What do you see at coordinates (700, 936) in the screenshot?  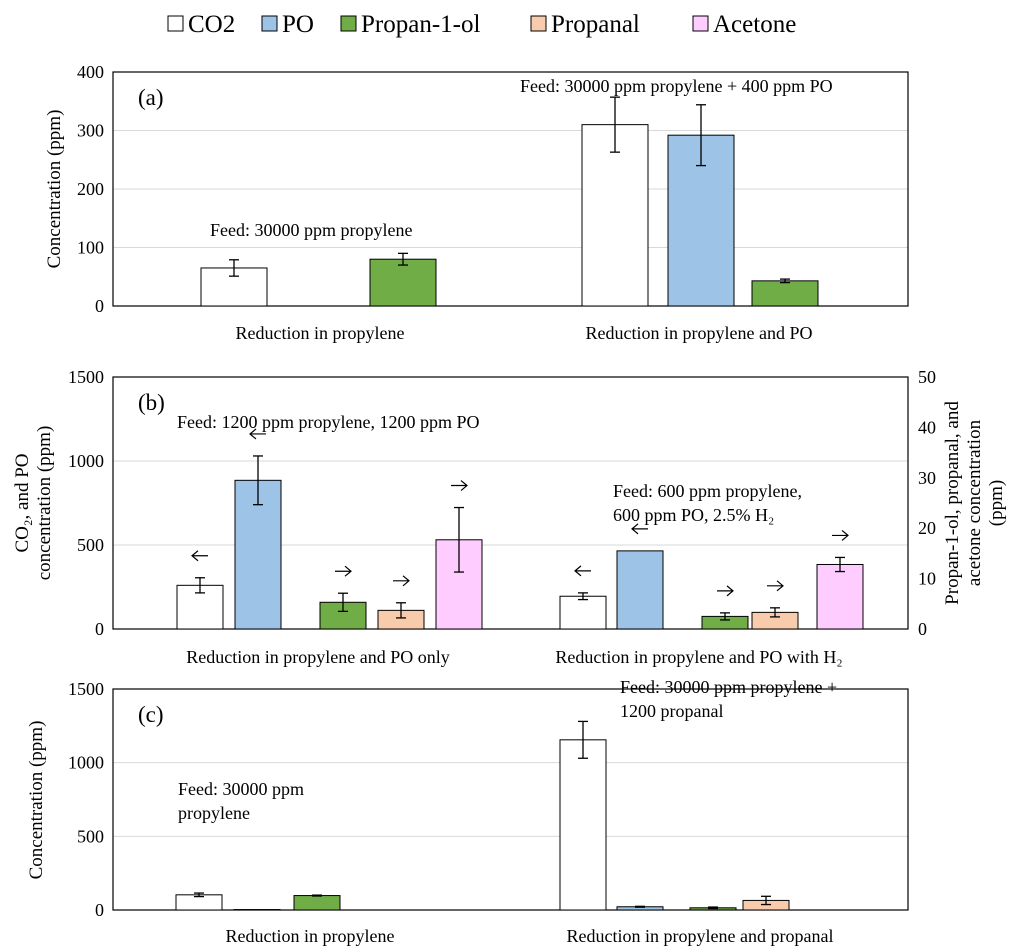 I see `x-category-label: Reduction in propylene and propanal` at bounding box center [700, 936].